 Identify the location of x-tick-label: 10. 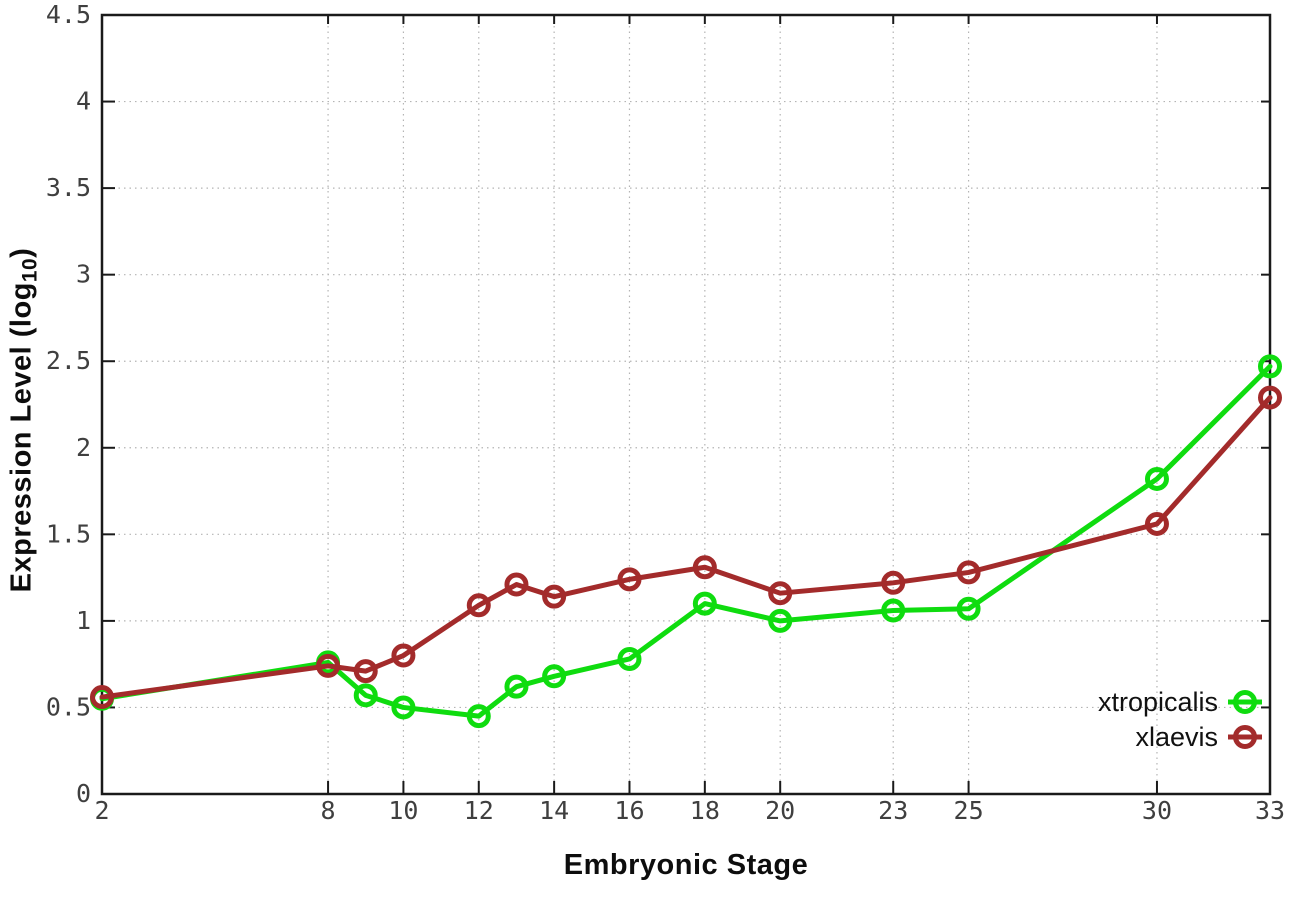
(403, 810).